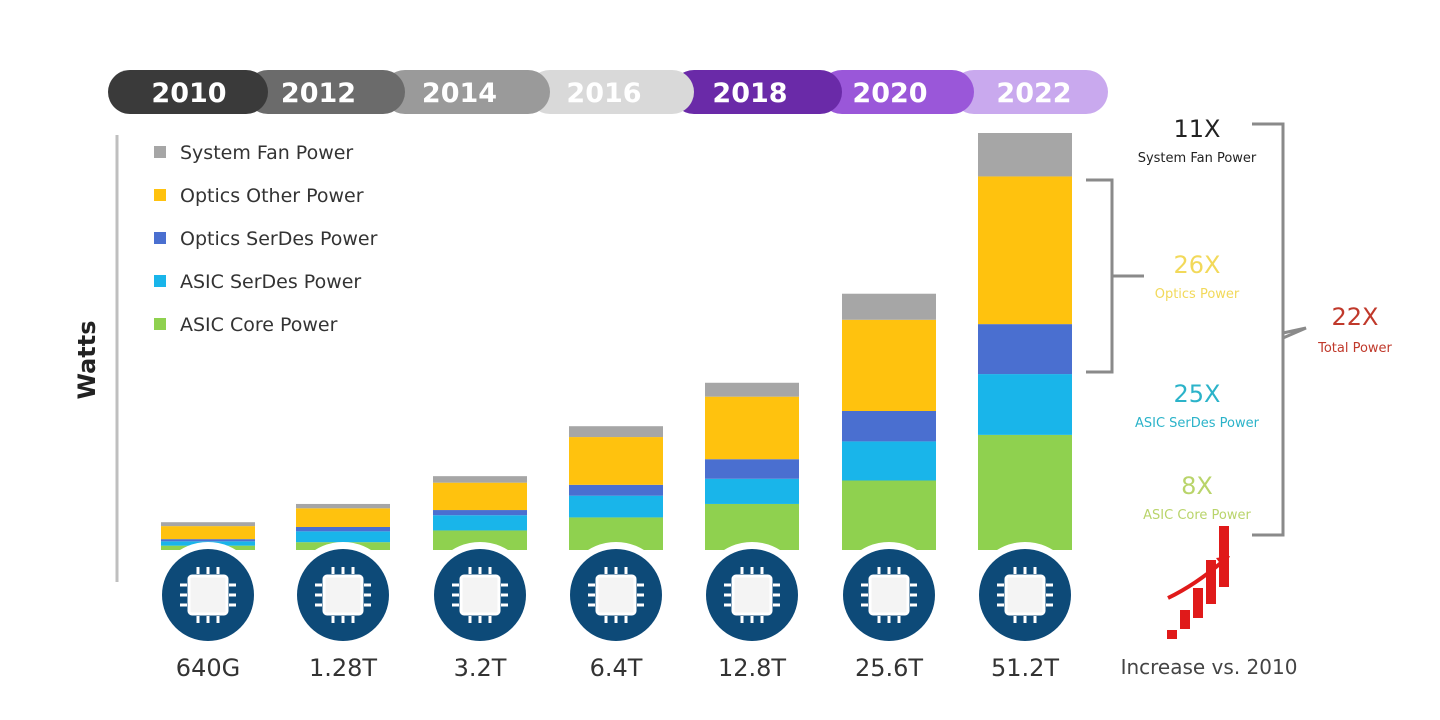 The height and width of the screenshot is (720, 1440). Describe the element at coordinates (1196, 329) in the screenshot. I see `brackets` at that location.